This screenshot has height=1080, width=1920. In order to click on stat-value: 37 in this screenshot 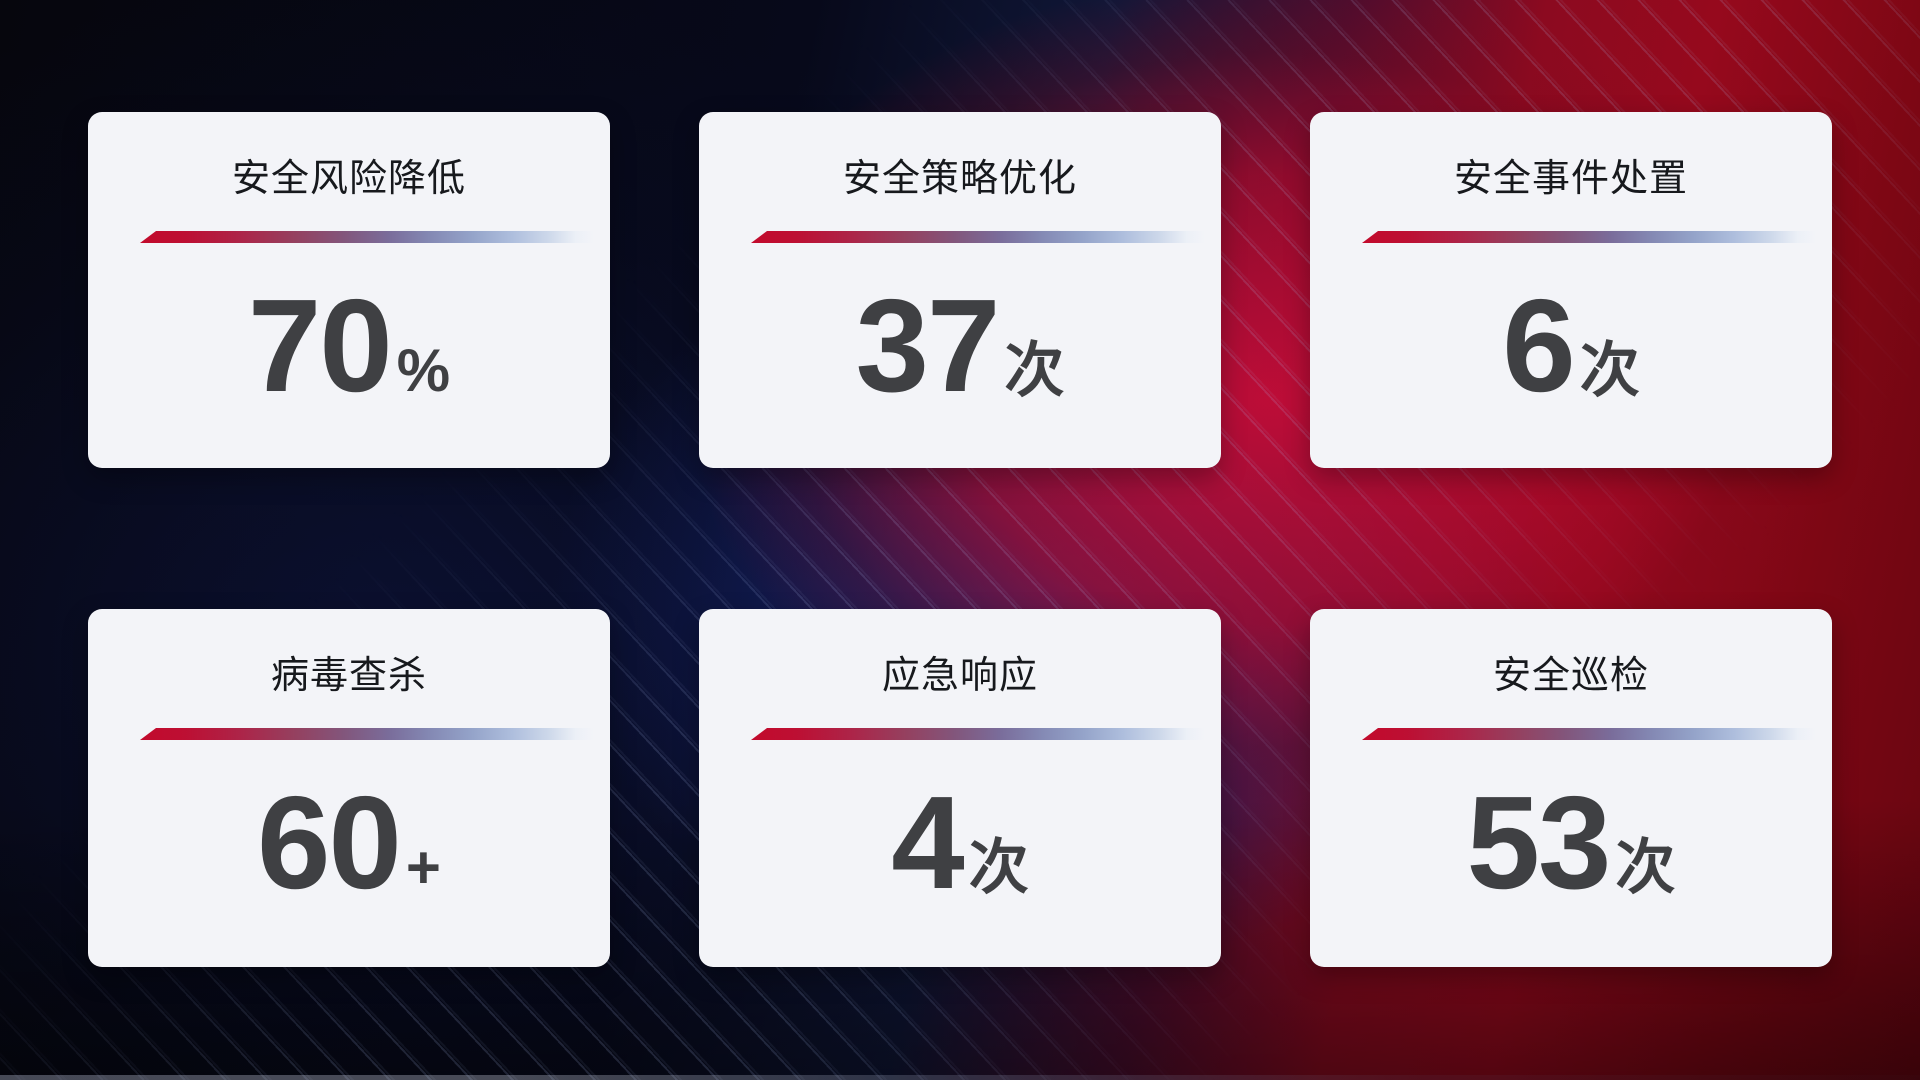, I will do `click(928, 345)`.